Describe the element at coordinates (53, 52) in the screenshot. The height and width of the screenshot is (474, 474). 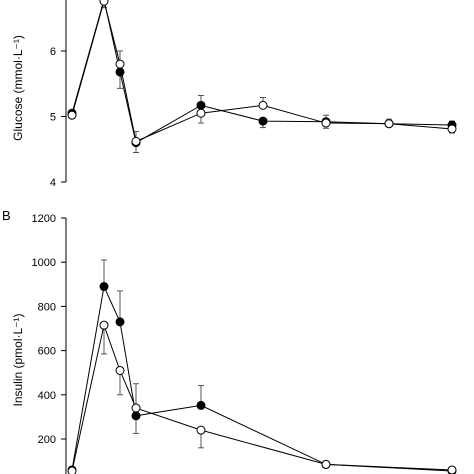
I see `glucose-y-tick-label: 6` at that location.